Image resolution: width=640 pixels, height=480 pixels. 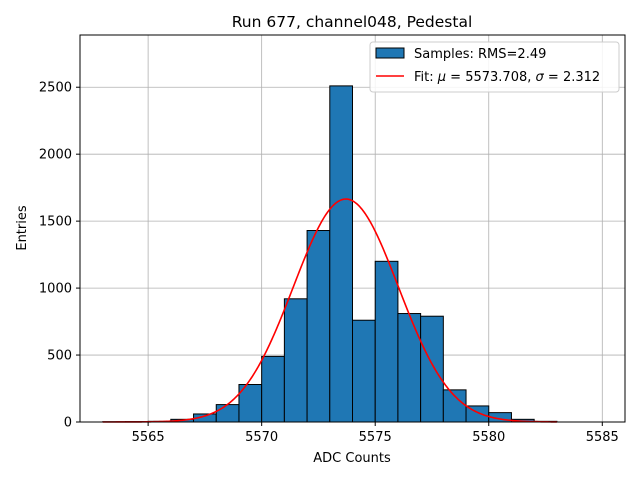 I want to click on legend-fit-mu-value: 5573.708, so click(x=496, y=77).